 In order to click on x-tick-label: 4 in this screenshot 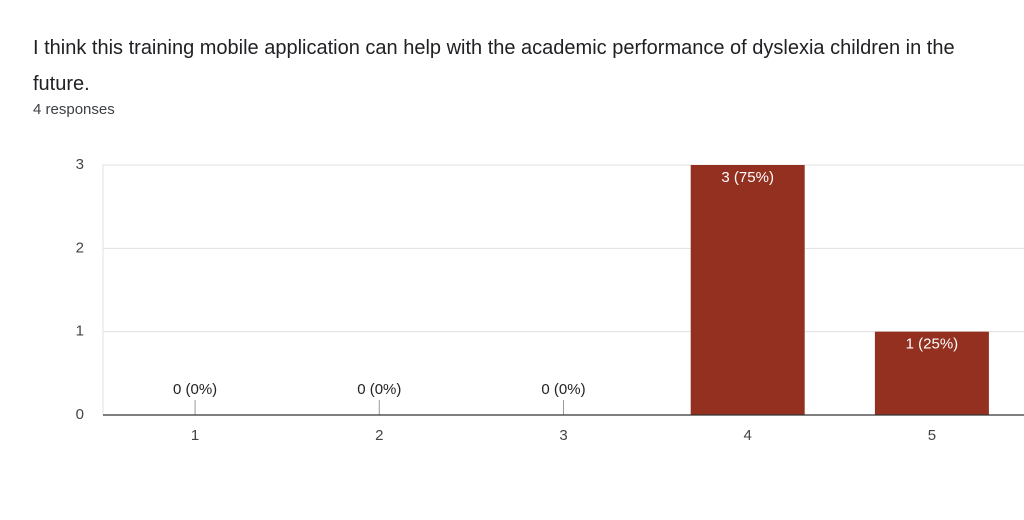, I will do `click(748, 435)`.